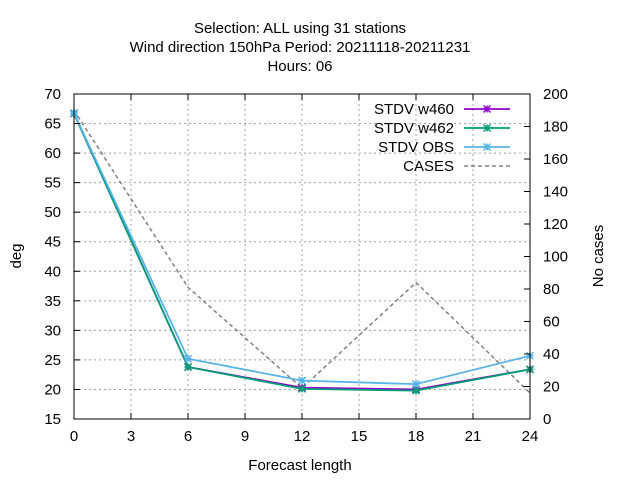 The image size is (640, 480). Describe the element at coordinates (555, 159) in the screenshot. I see `y2-tick-label: 160` at that location.